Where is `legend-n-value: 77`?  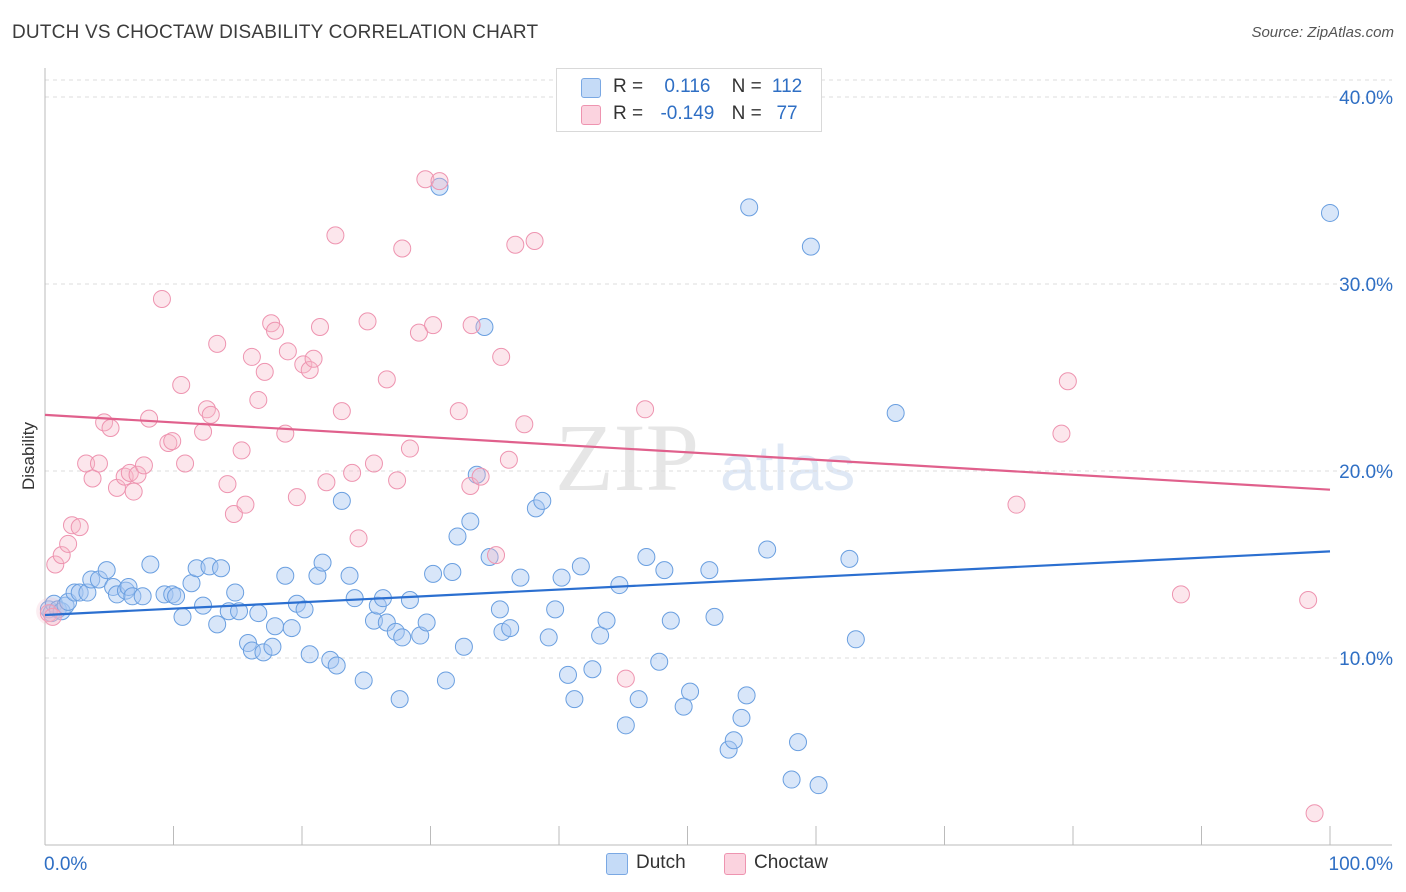
legend-n-value: 77 is located at coordinates (787, 113).